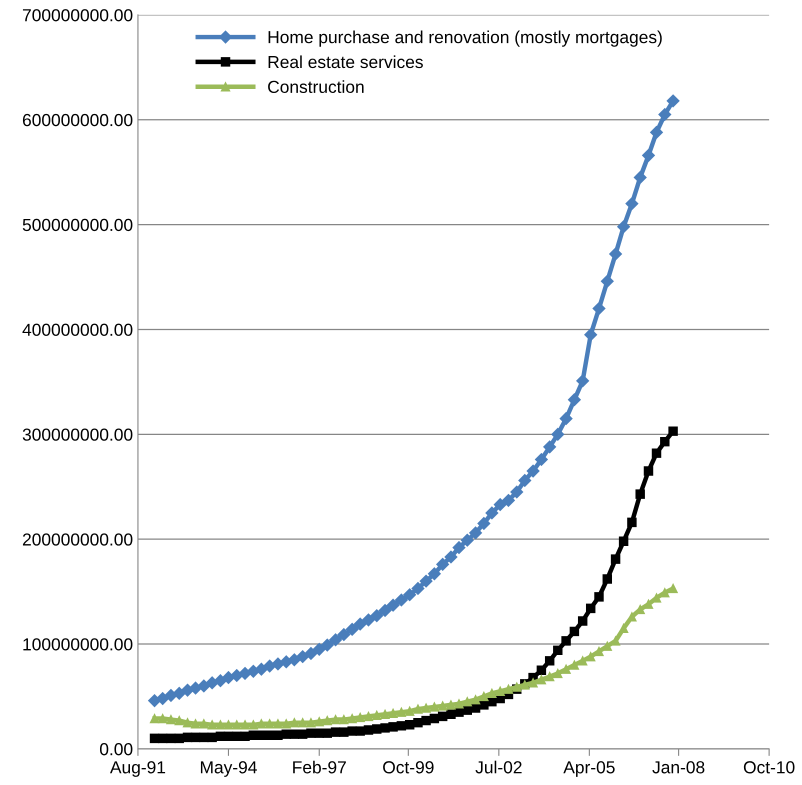  I want to click on y-tick-label: 600000000.00, so click(77, 120).